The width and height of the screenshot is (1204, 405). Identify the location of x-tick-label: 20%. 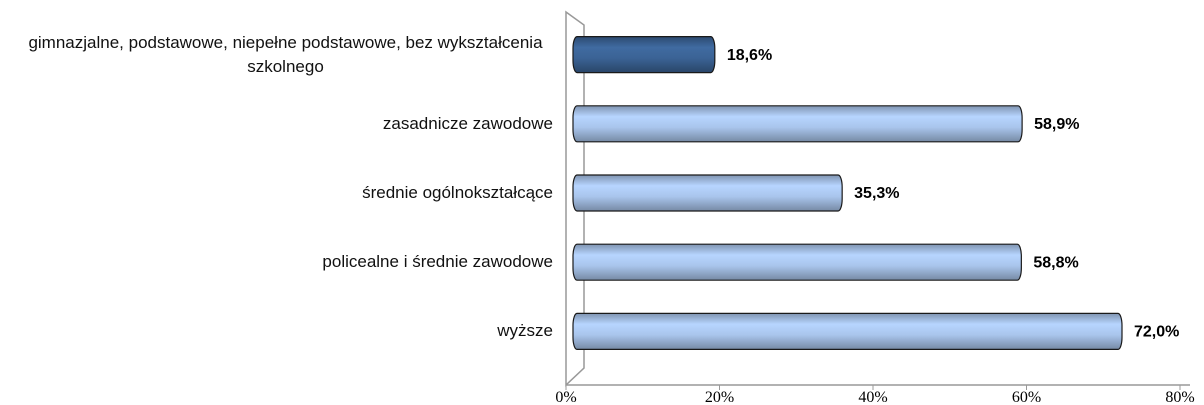
(719, 397).